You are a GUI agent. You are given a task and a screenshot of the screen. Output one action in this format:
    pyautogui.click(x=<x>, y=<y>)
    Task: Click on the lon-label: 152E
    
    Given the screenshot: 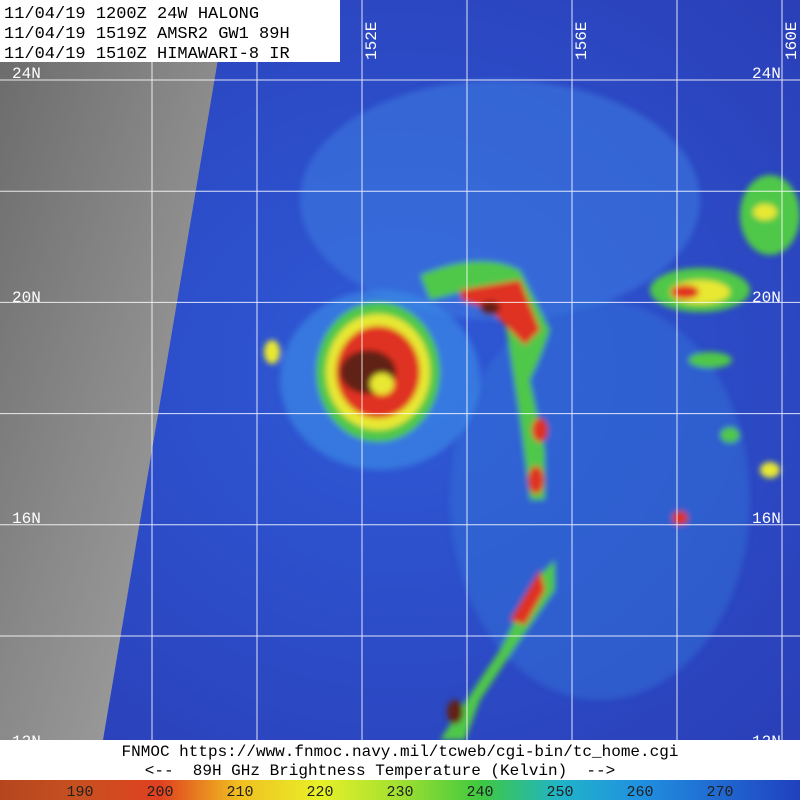 What is the action you would take?
    pyautogui.click(x=372, y=41)
    